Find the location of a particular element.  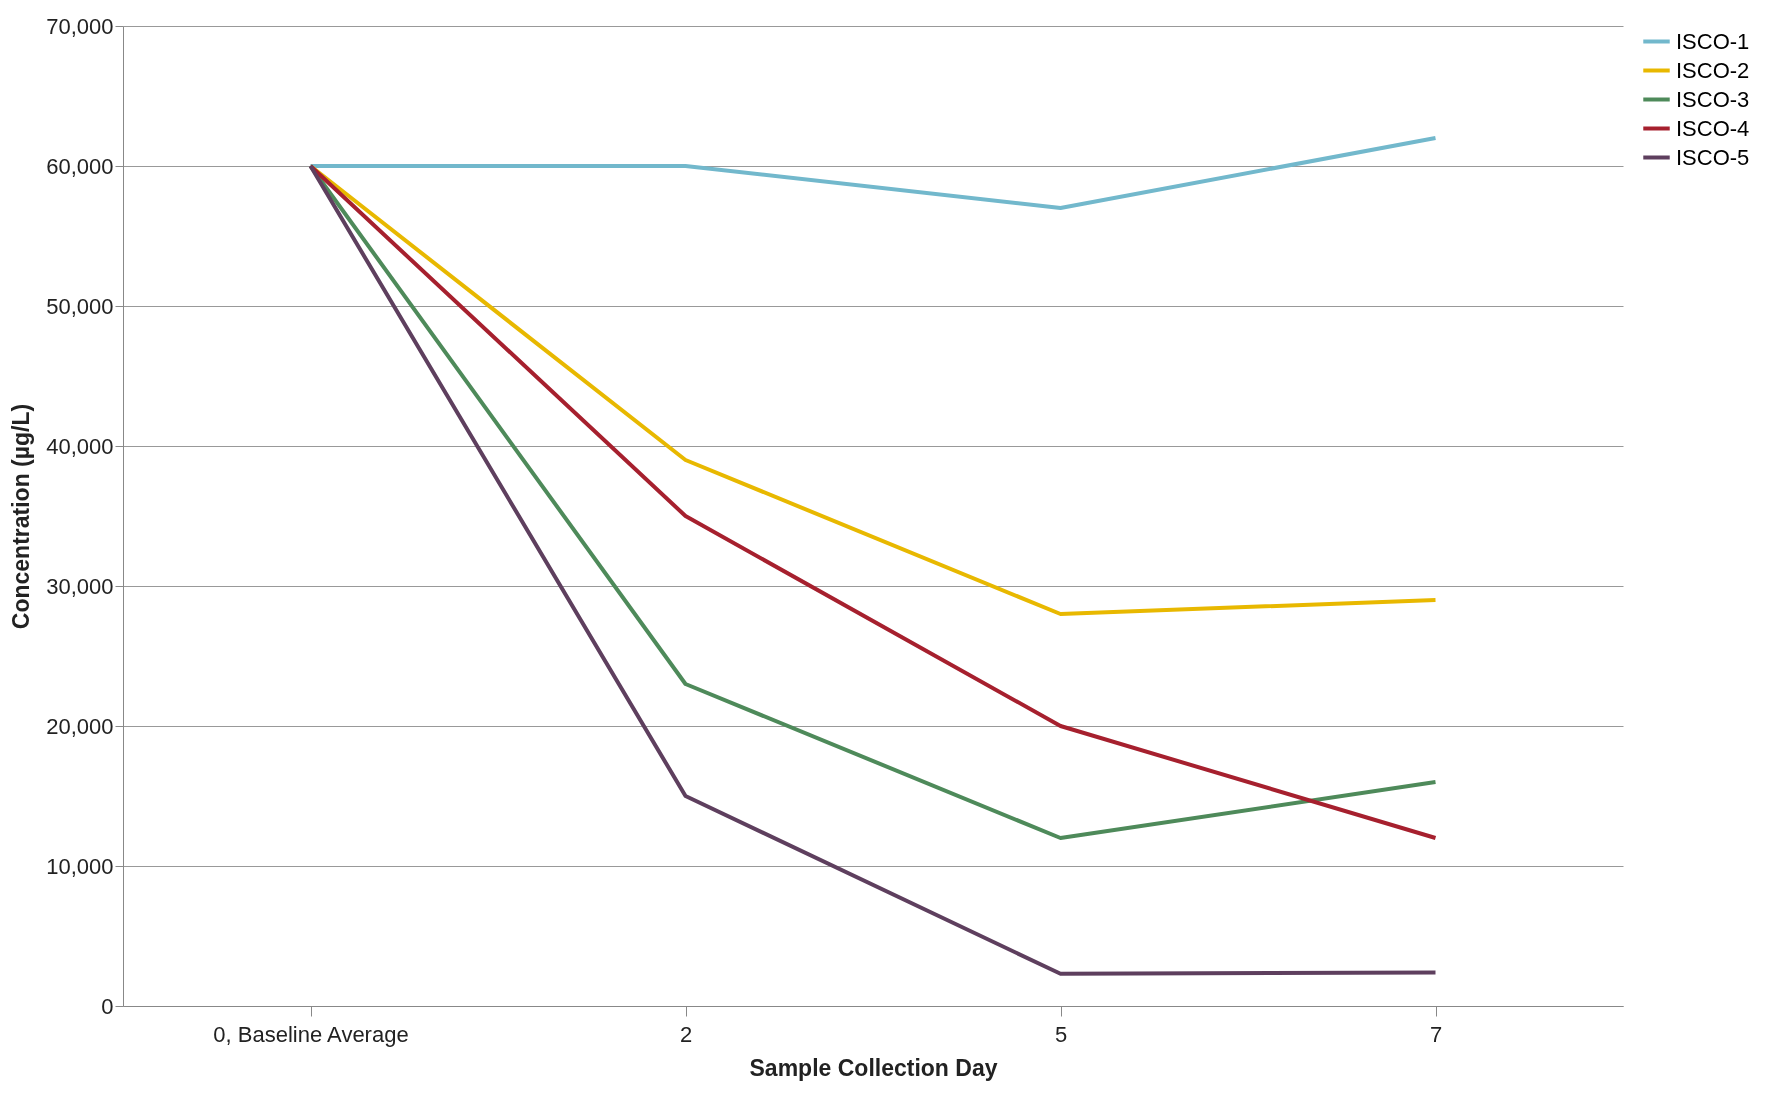

legend-label: ISCO-3 is located at coordinates (1713, 99).